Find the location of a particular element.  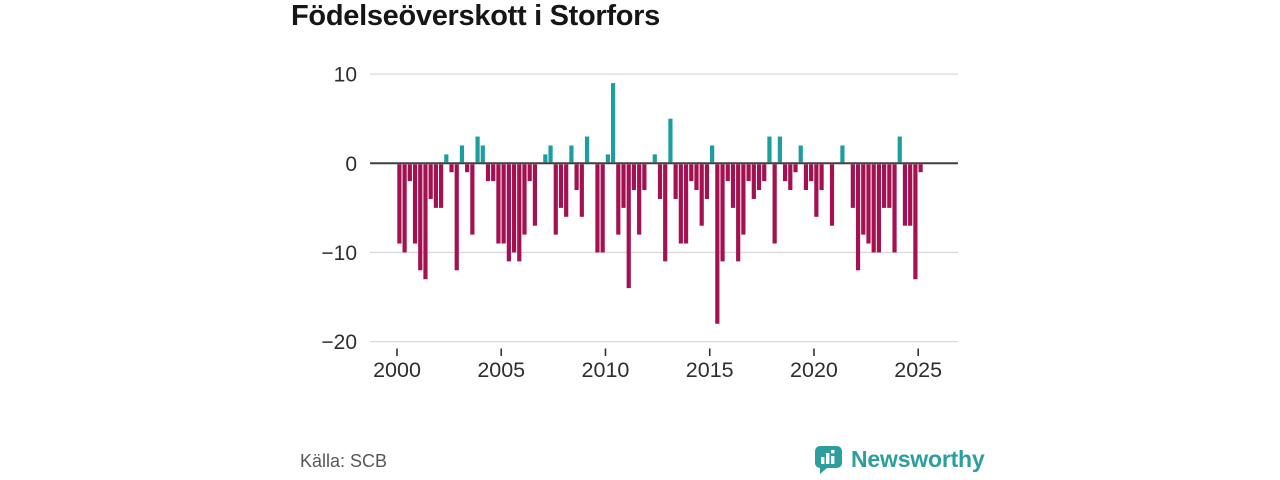

y-axis-tick-label: 0 is located at coordinates (351, 164).